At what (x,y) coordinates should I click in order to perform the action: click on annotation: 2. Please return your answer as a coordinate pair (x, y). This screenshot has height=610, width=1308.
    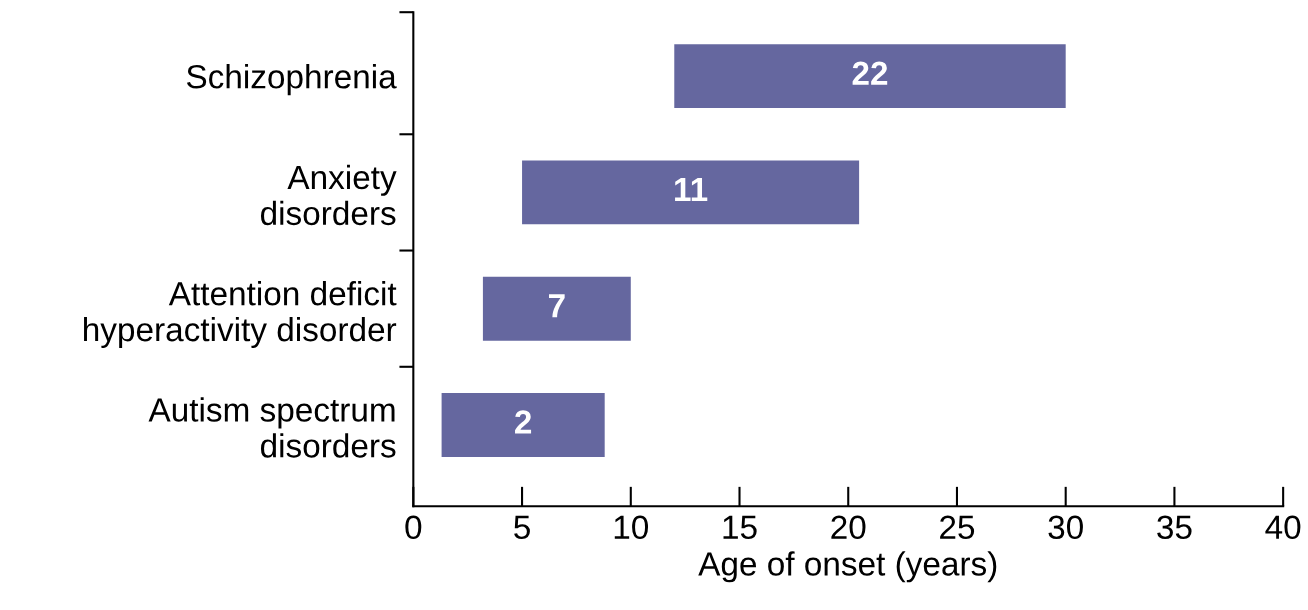
    Looking at the image, I should click on (523, 422).